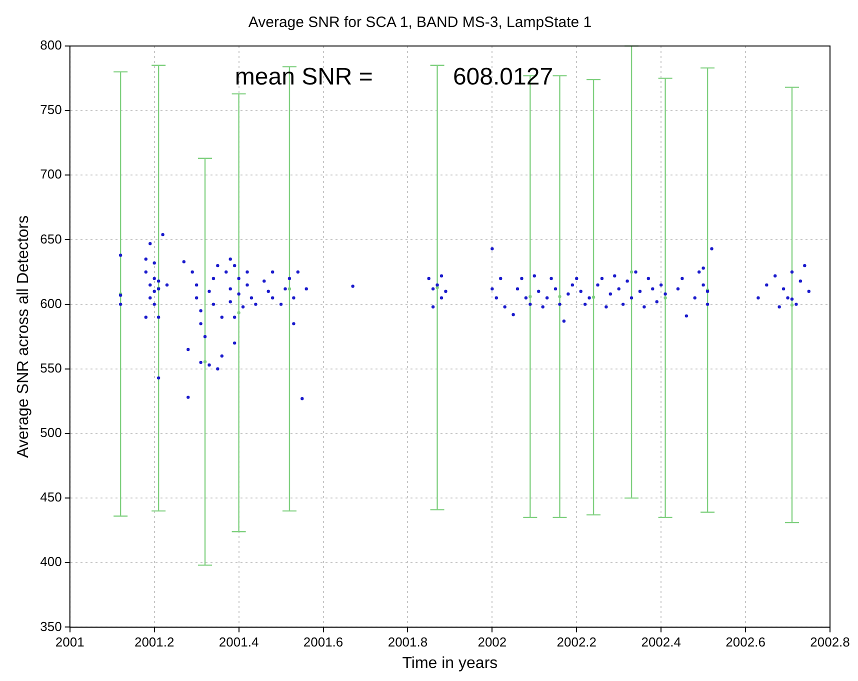  I want to click on x-tick-label: 2001.6, so click(323, 642).